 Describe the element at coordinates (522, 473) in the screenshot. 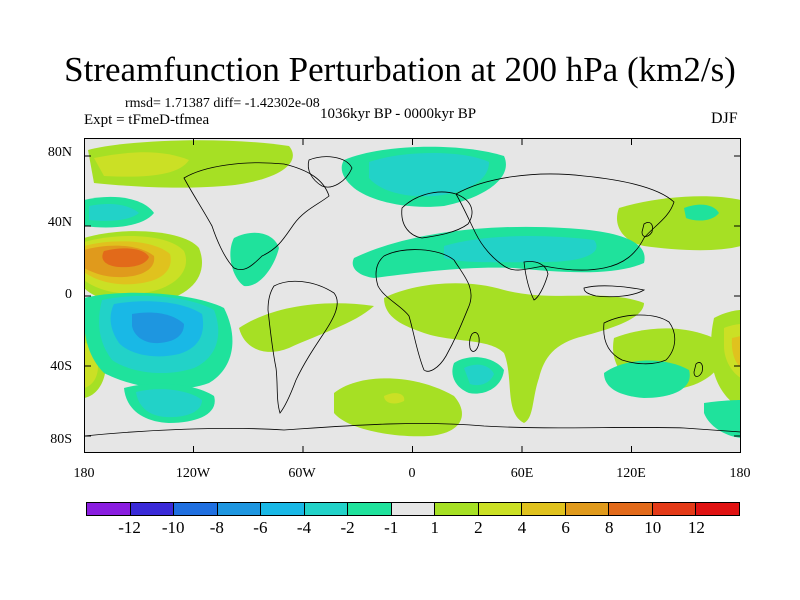

I see `lon-tick-label: 60E` at that location.